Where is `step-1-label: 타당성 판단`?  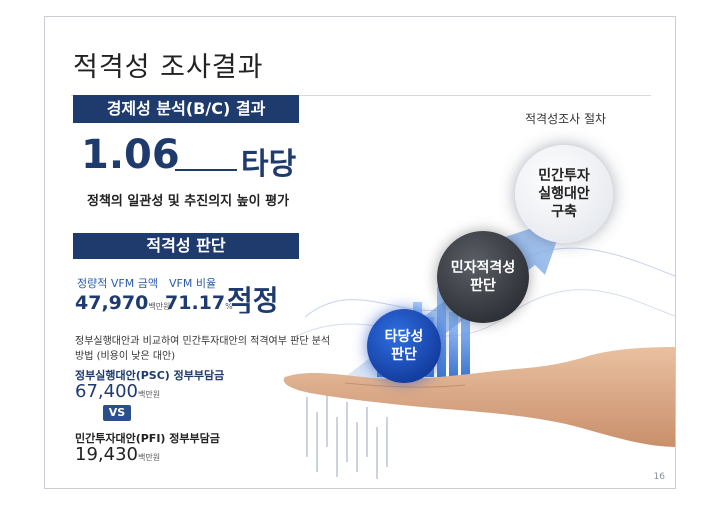
step-1-label: 타당성 판단 is located at coordinates (404, 345).